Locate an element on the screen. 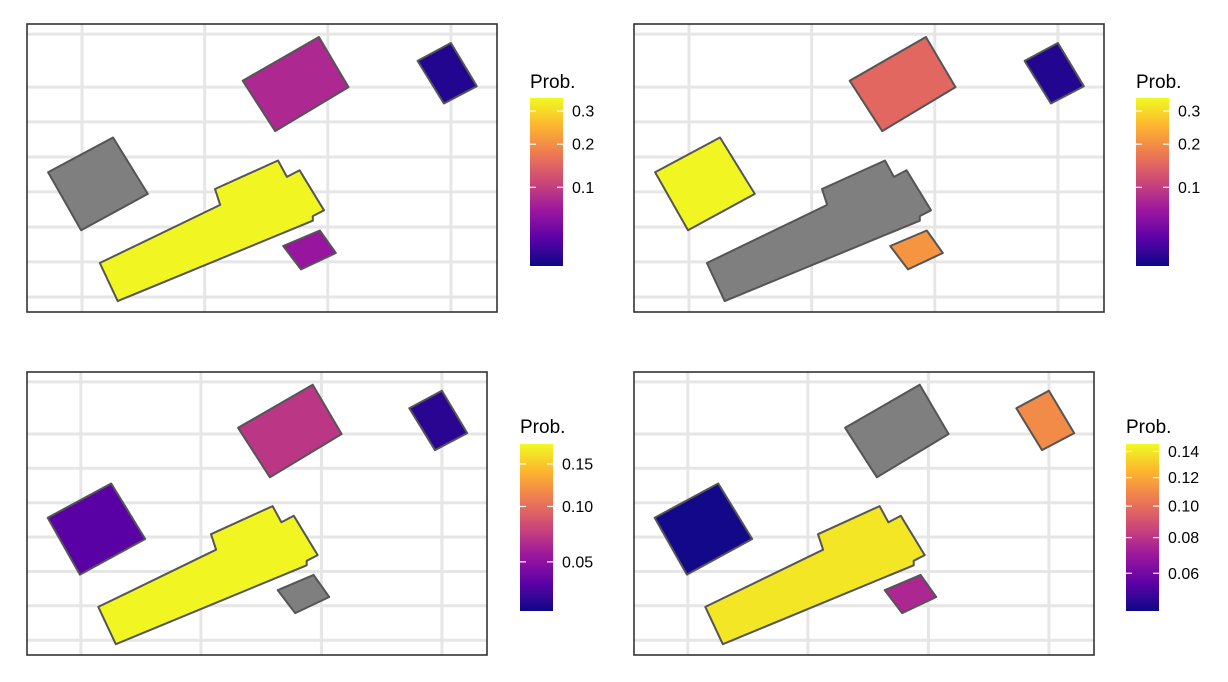 The height and width of the screenshot is (682, 1228). colorbar-tick-label: 0.12 is located at coordinates (1183, 478).